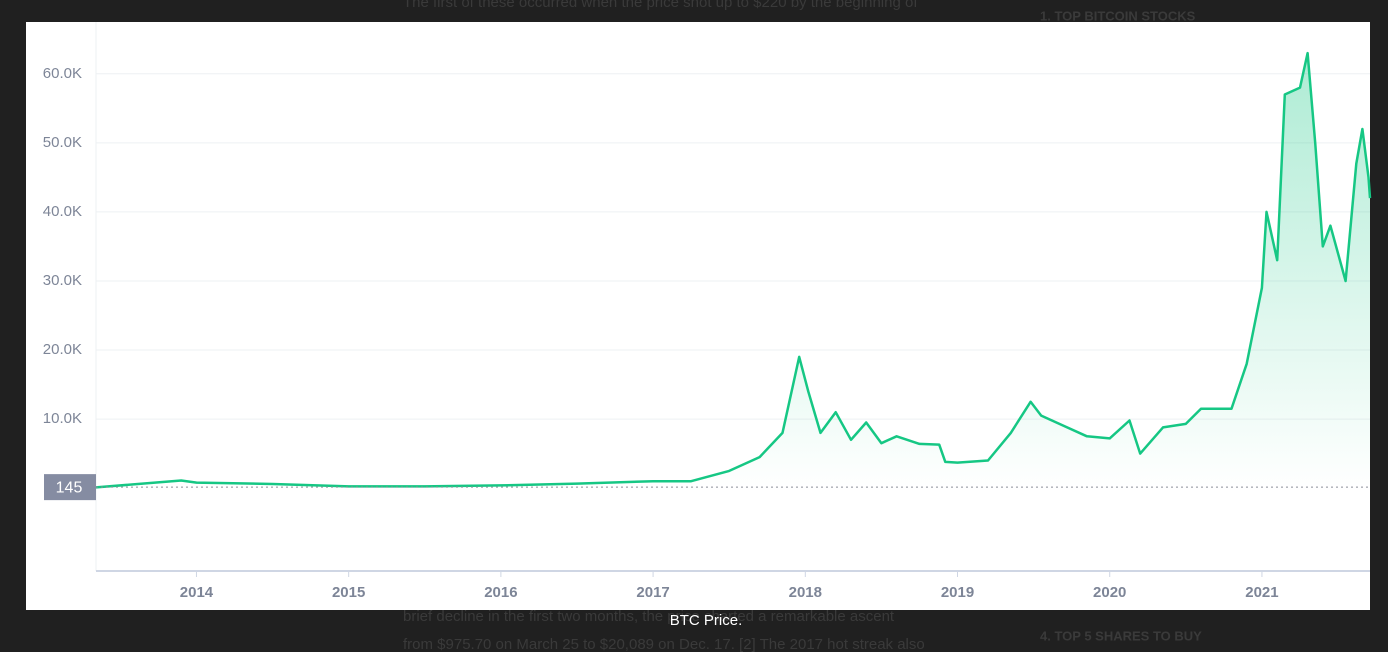 This screenshot has width=1388, height=652. Describe the element at coordinates (197, 592) in the screenshot. I see `x-tick-label: 2014` at that location.